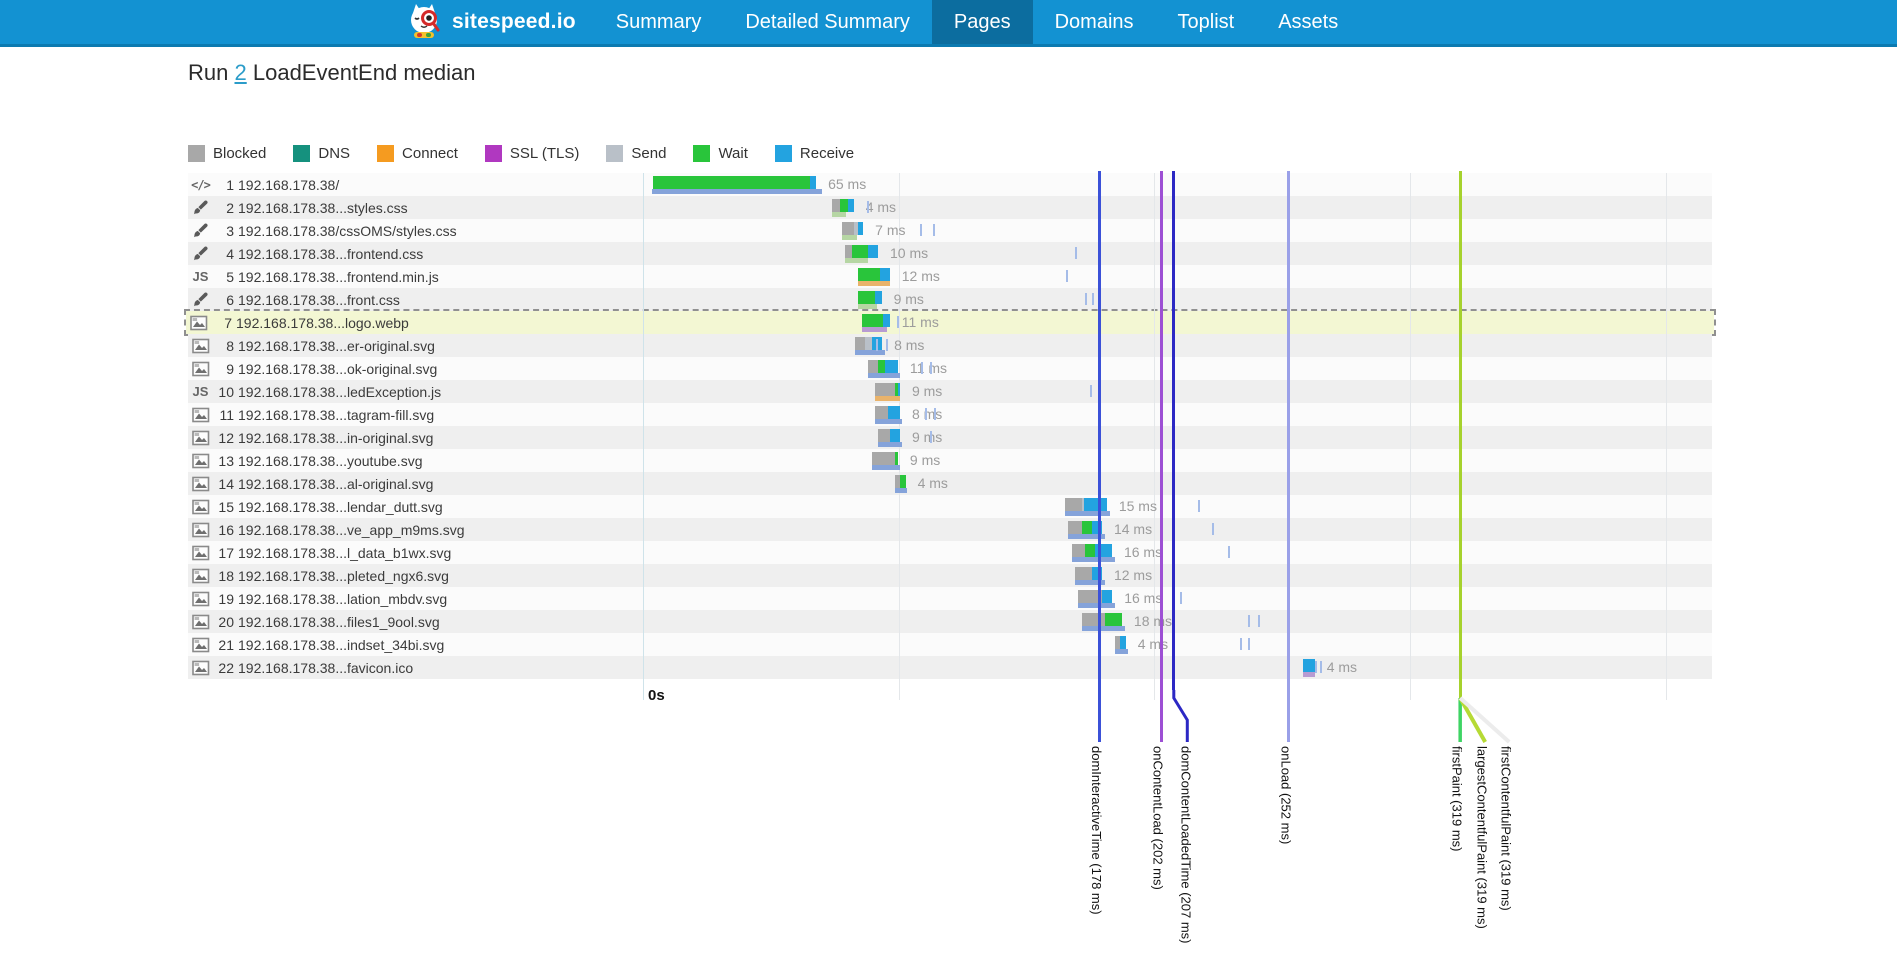  Describe the element at coordinates (950, 529) in the screenshot. I see `request-row: 16 192.168.178.38...ve_app_m9ms.svg` at that location.